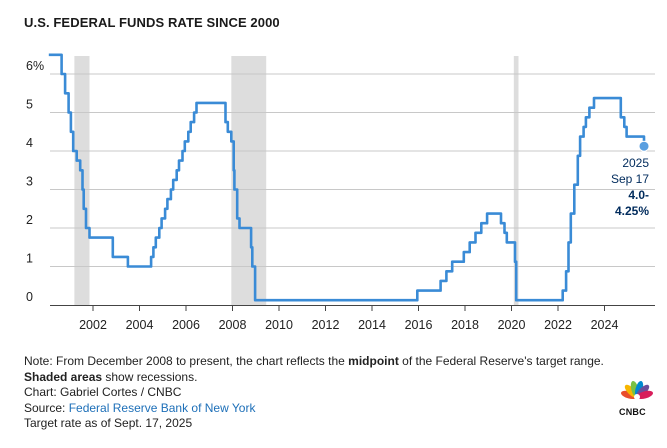 The image size is (667, 448). What do you see at coordinates (29, 259) in the screenshot?
I see `y-tick-label-1: 1` at bounding box center [29, 259].